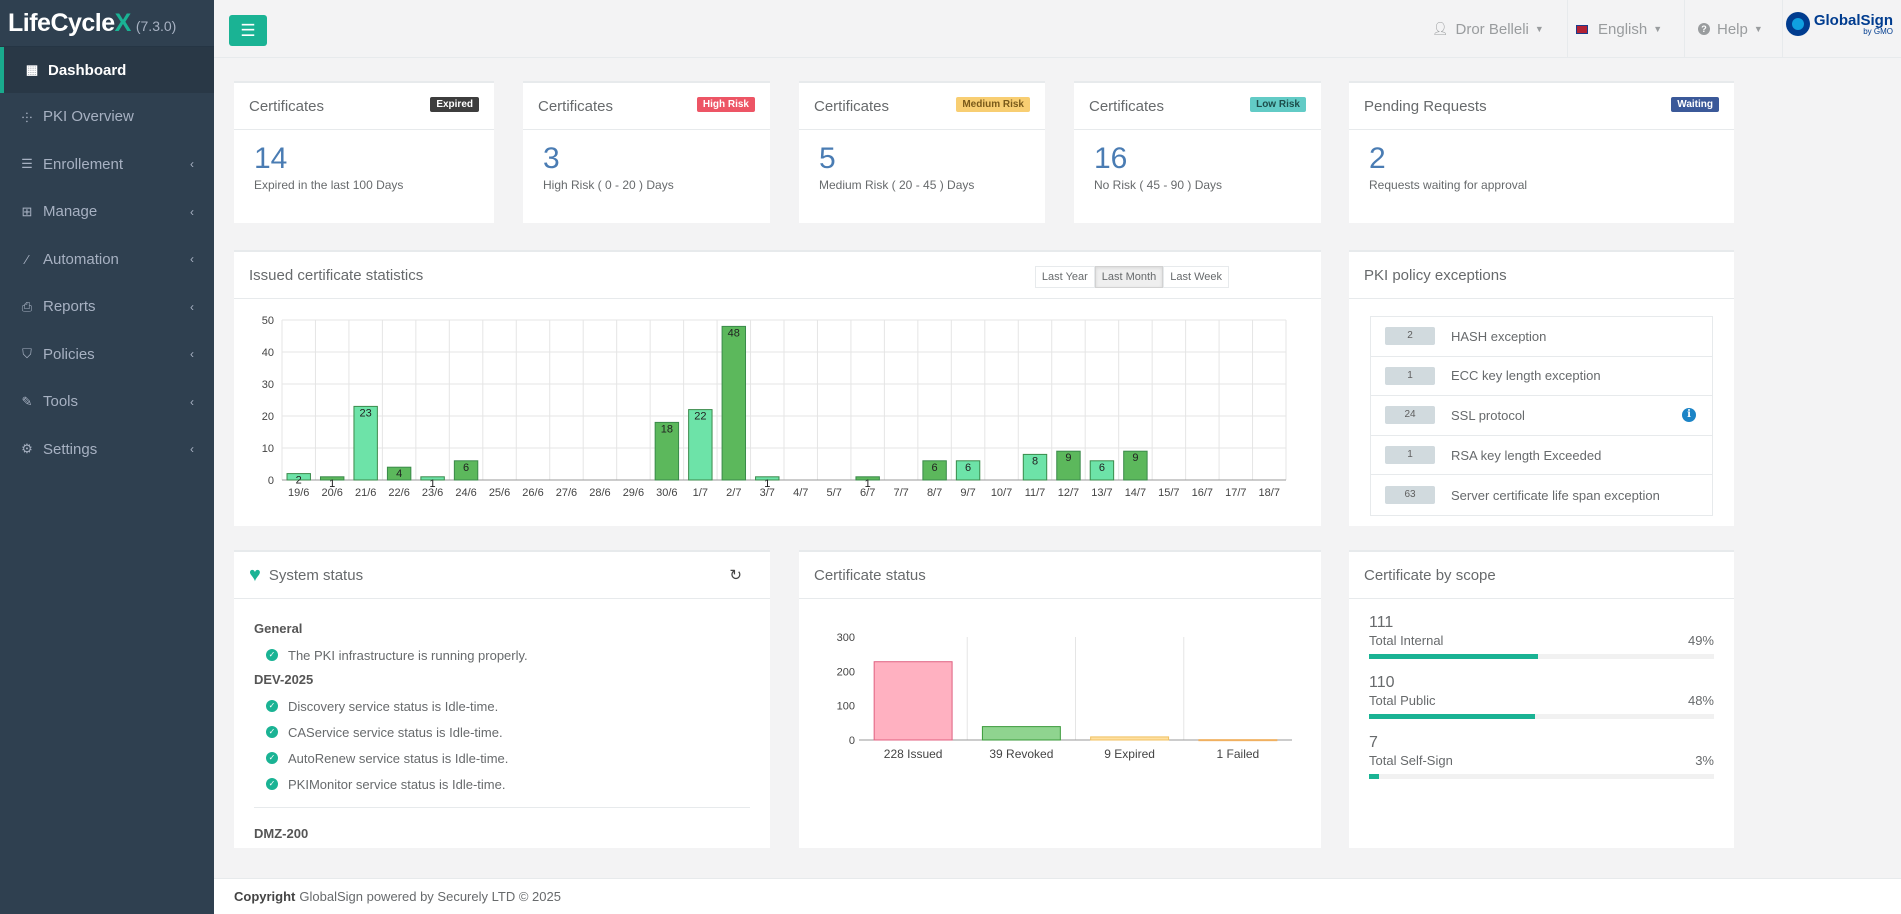 Image resolution: width=1901 pixels, height=914 pixels. Describe the element at coordinates (454, 104) in the screenshot. I see `status-badge: Expired` at that location.